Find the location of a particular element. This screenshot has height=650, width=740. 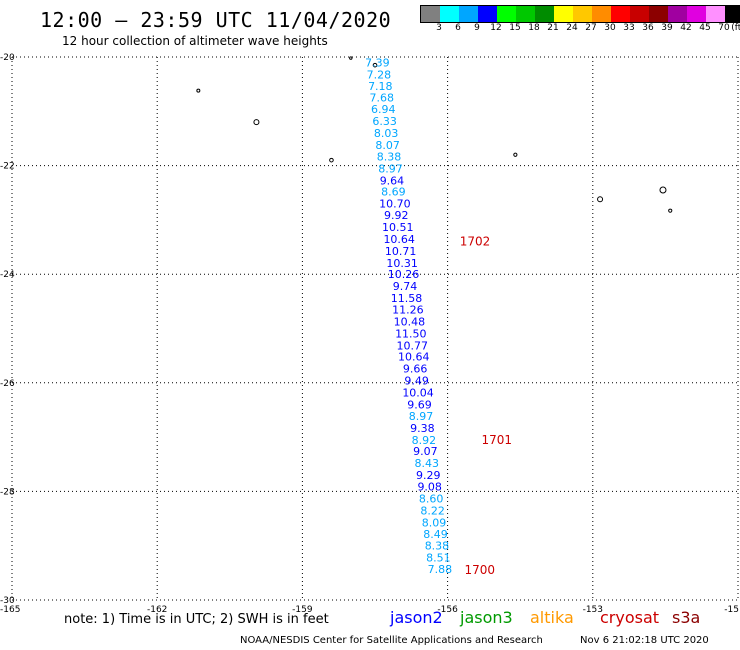

swh-value-label: 8.49 is located at coordinates (435, 534).